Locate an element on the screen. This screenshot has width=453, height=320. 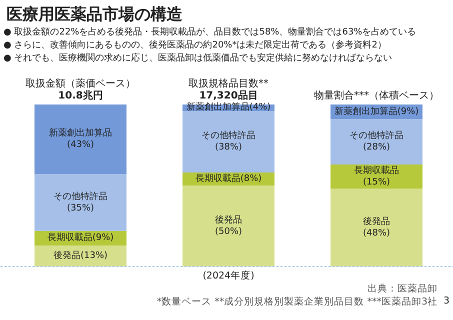
data-label: その他特許品 (28%) is located at coordinates (377, 141).